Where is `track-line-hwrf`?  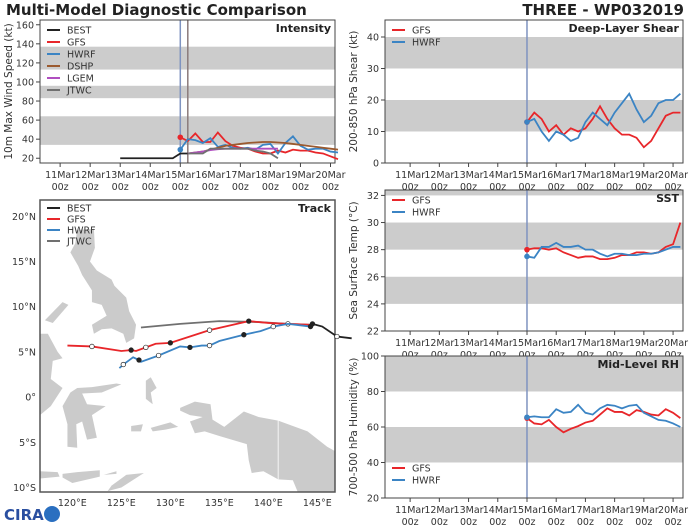 track-line-hwrf is located at coordinates (214, 345).